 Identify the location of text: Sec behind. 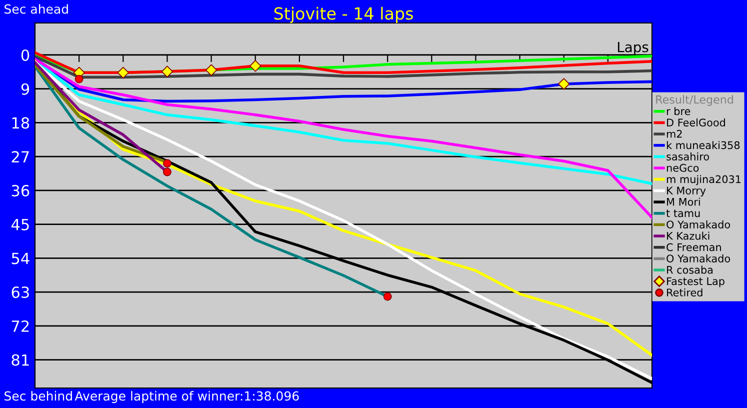
(38, 396).